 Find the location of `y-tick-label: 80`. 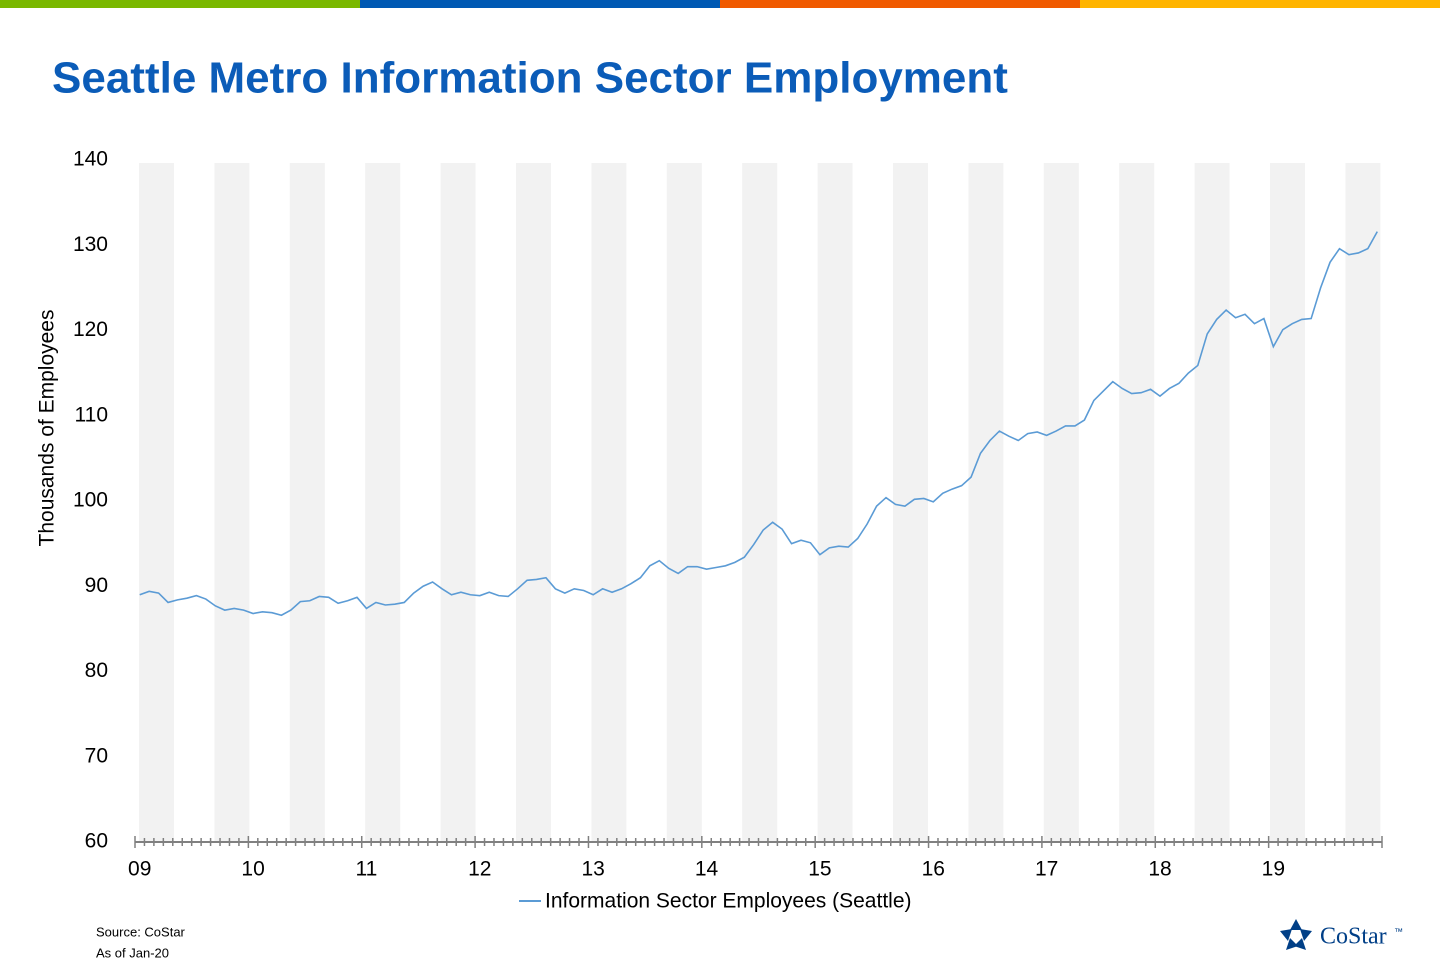

y-tick-label: 80 is located at coordinates (96, 670).